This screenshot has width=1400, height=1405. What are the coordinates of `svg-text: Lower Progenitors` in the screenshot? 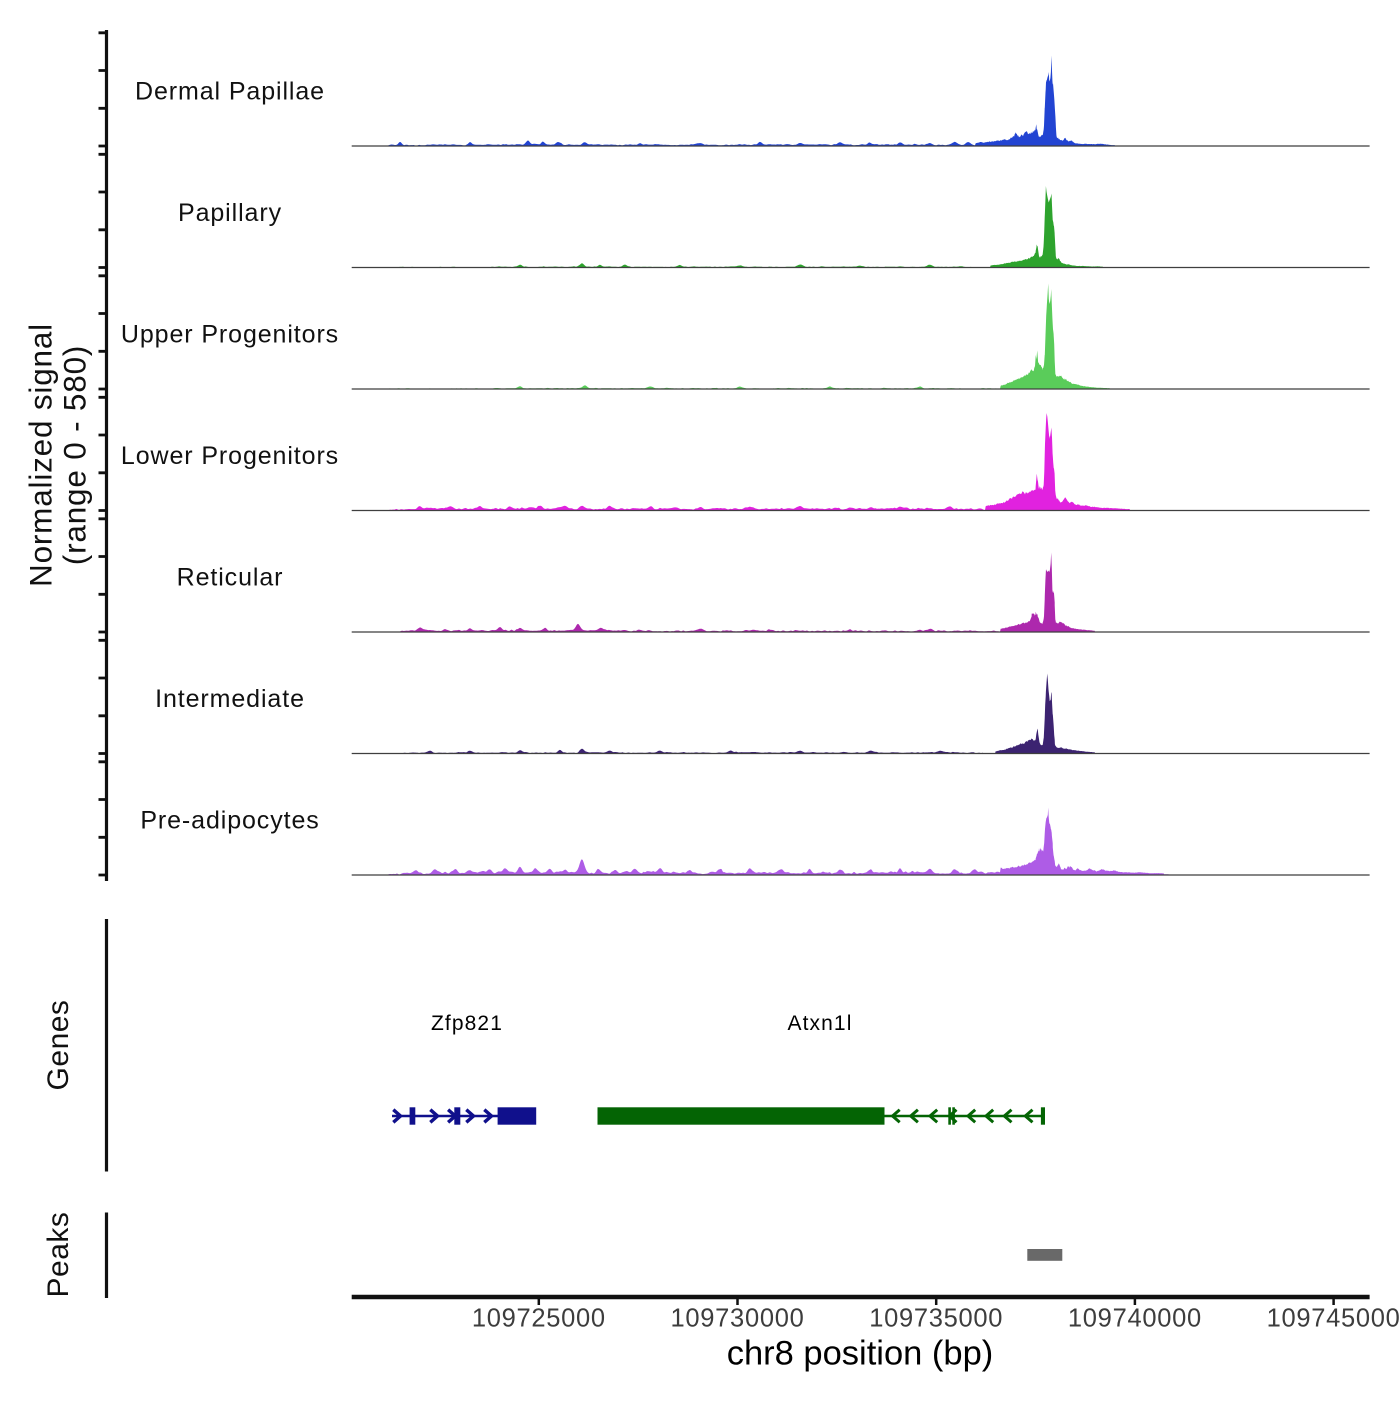 It's located at (230, 456).